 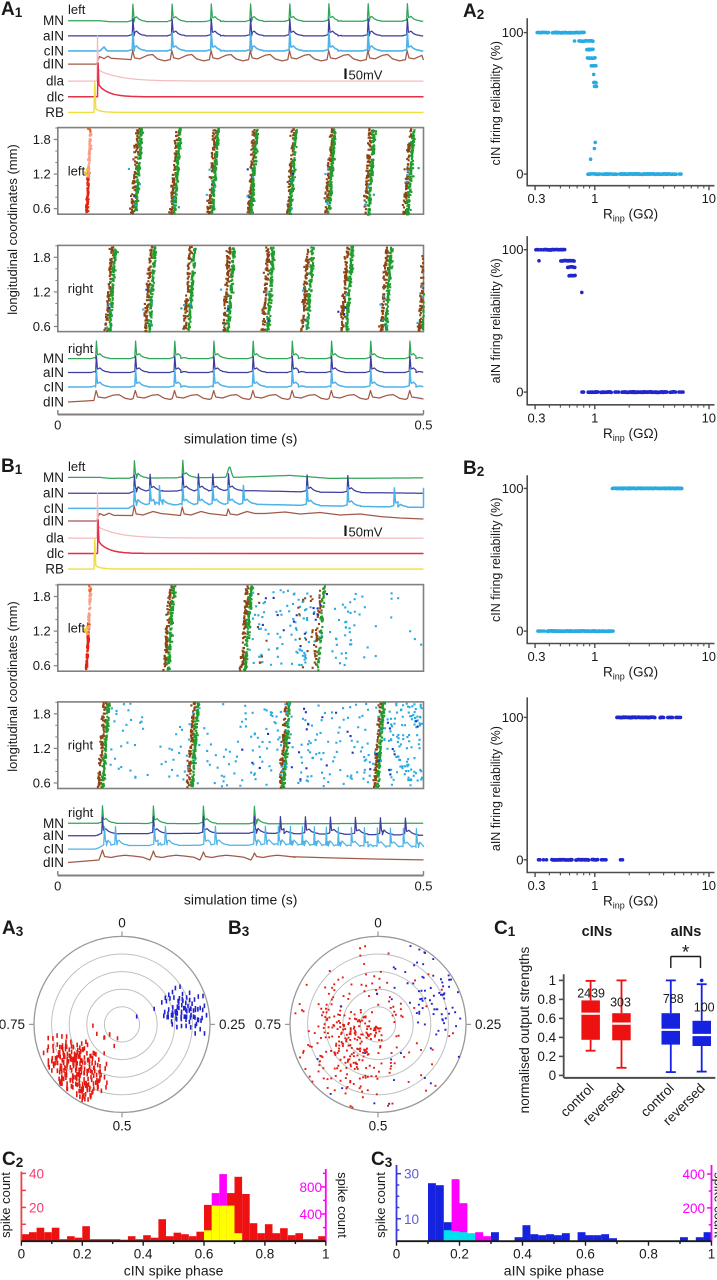 I want to click on svg-text: 2439, so click(x=591, y=994).